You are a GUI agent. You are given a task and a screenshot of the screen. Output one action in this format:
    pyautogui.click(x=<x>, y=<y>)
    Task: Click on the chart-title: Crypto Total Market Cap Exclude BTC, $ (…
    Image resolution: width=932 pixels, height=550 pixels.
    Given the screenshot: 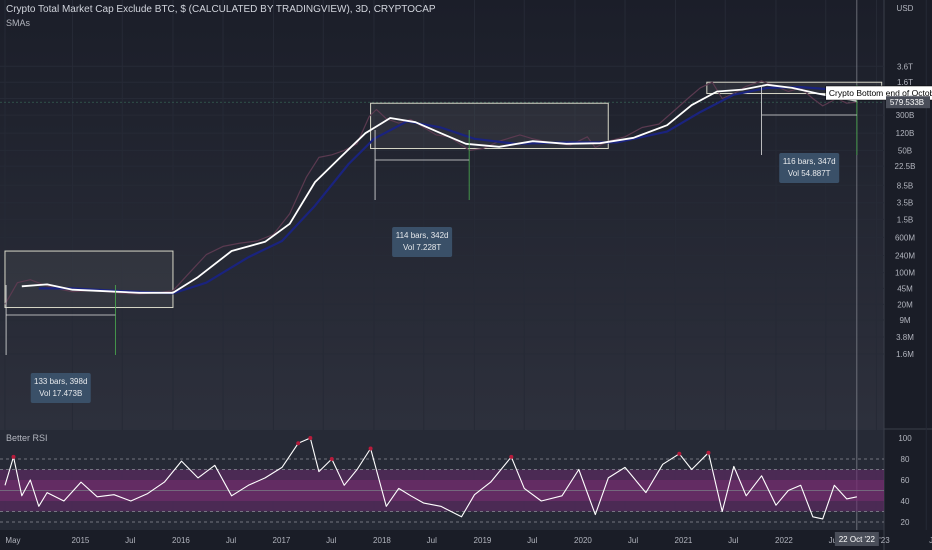 What is the action you would take?
    pyautogui.click(x=221, y=9)
    